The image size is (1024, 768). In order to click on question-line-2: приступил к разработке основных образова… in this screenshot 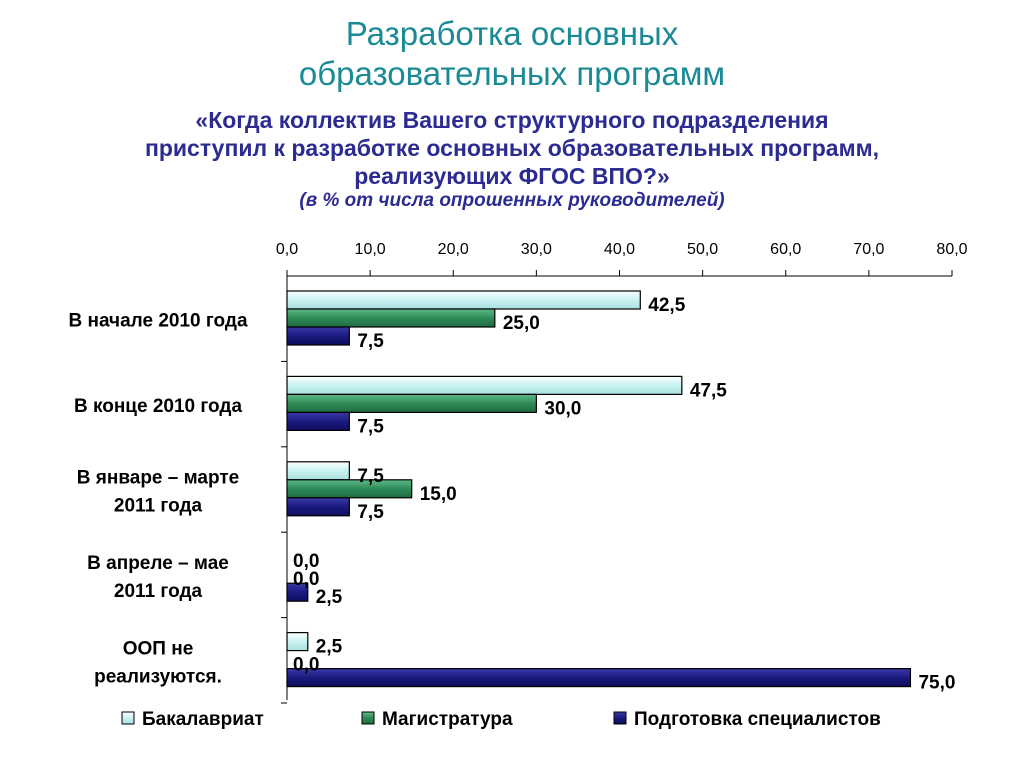, I will do `click(512, 148)`.